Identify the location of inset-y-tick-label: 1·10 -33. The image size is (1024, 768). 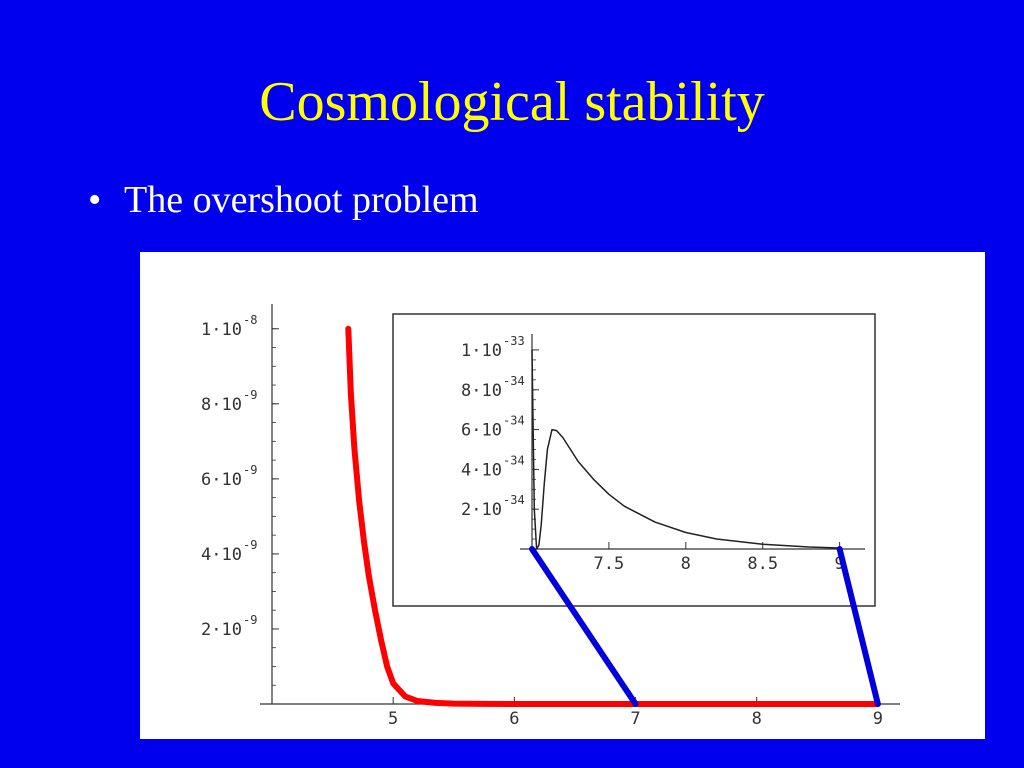
(493, 347).